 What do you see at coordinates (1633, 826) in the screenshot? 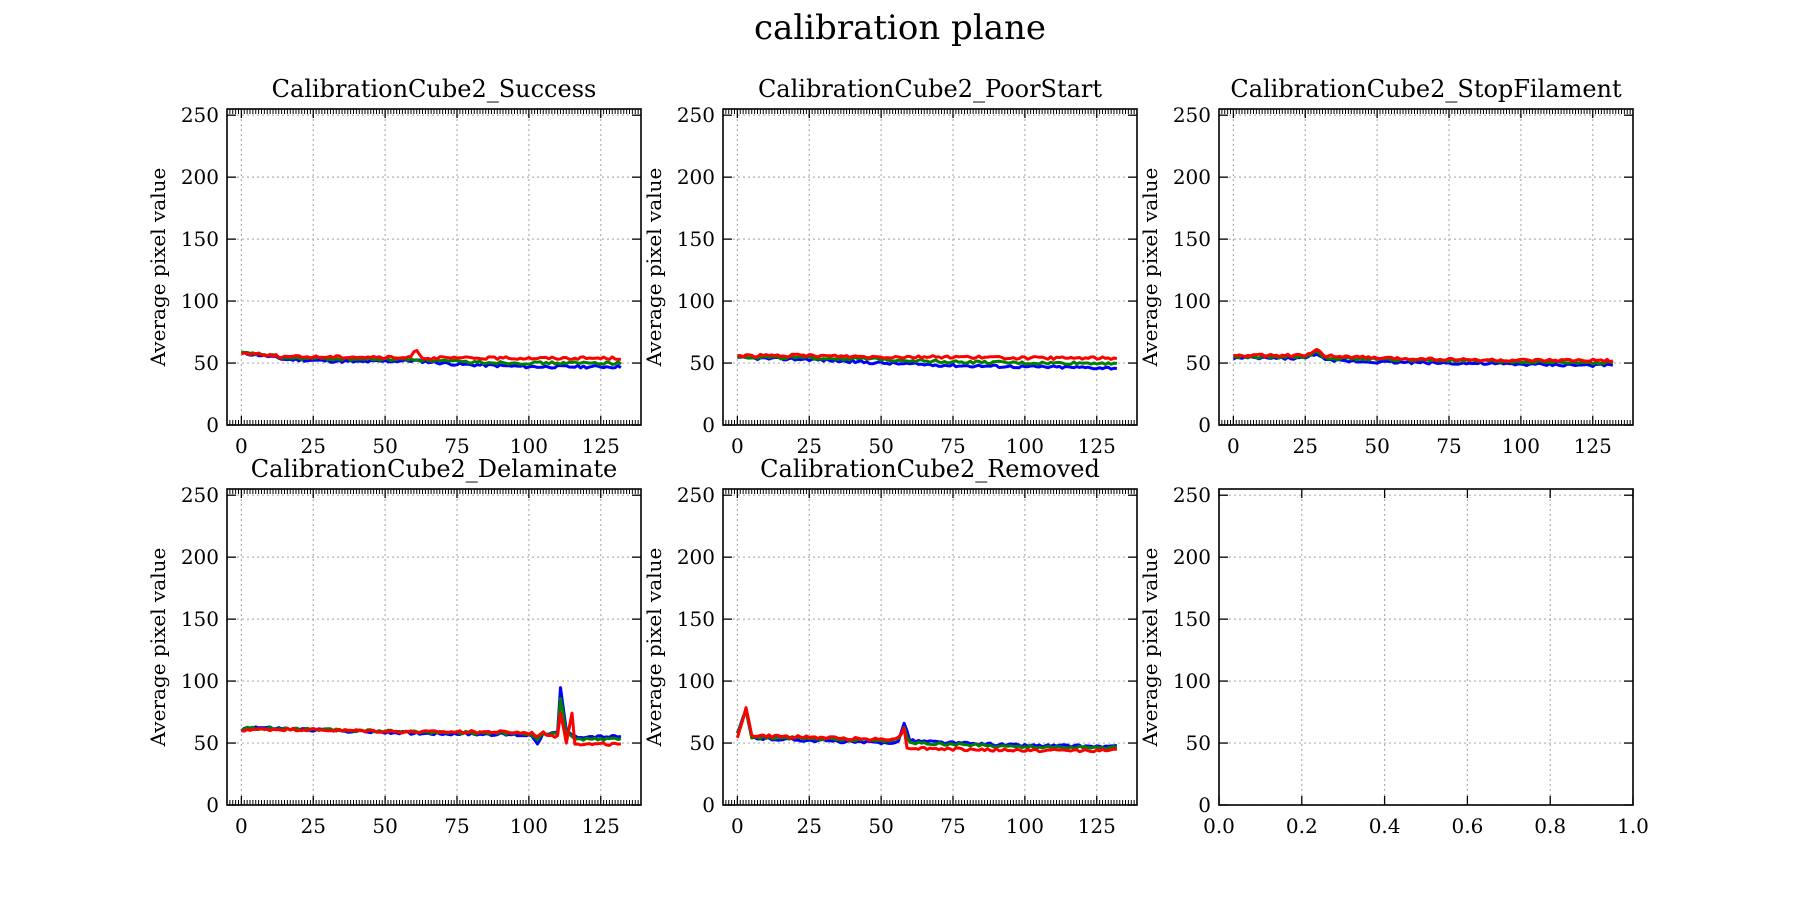
I see `x-tick-label: 1.0` at bounding box center [1633, 826].